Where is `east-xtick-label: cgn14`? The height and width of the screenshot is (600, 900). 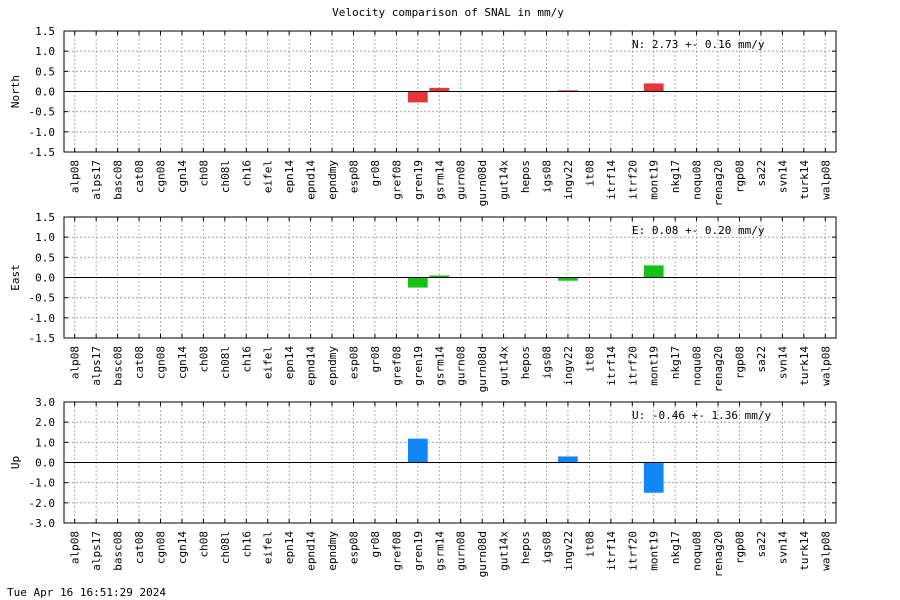
east-xtick-label: cgn14 is located at coordinates (182, 362).